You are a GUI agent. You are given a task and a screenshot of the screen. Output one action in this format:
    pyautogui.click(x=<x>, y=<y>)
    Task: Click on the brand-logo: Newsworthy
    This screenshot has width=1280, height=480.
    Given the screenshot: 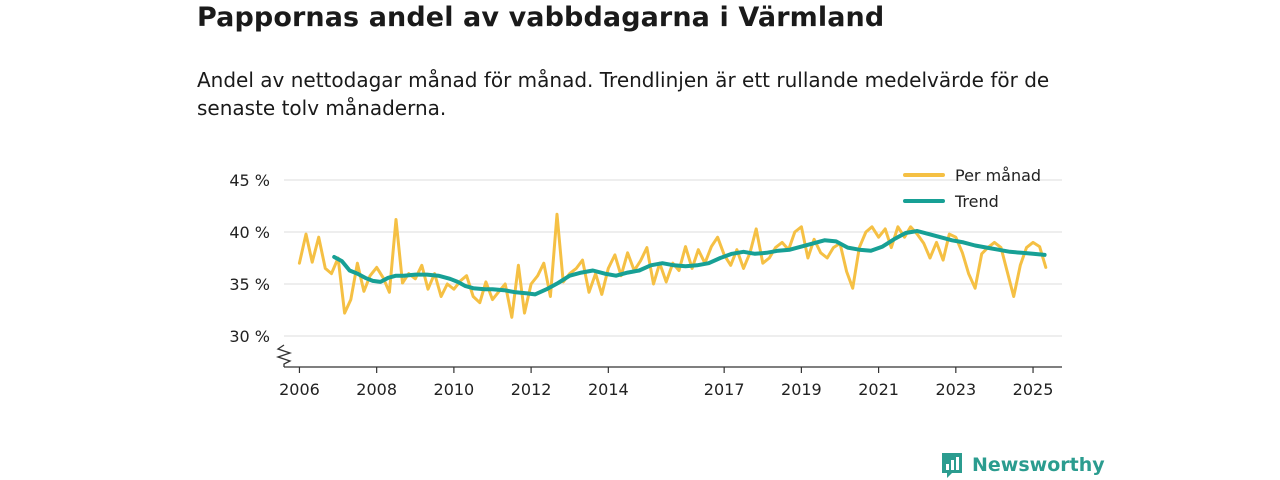 What is the action you would take?
    pyautogui.click(x=1022, y=465)
    